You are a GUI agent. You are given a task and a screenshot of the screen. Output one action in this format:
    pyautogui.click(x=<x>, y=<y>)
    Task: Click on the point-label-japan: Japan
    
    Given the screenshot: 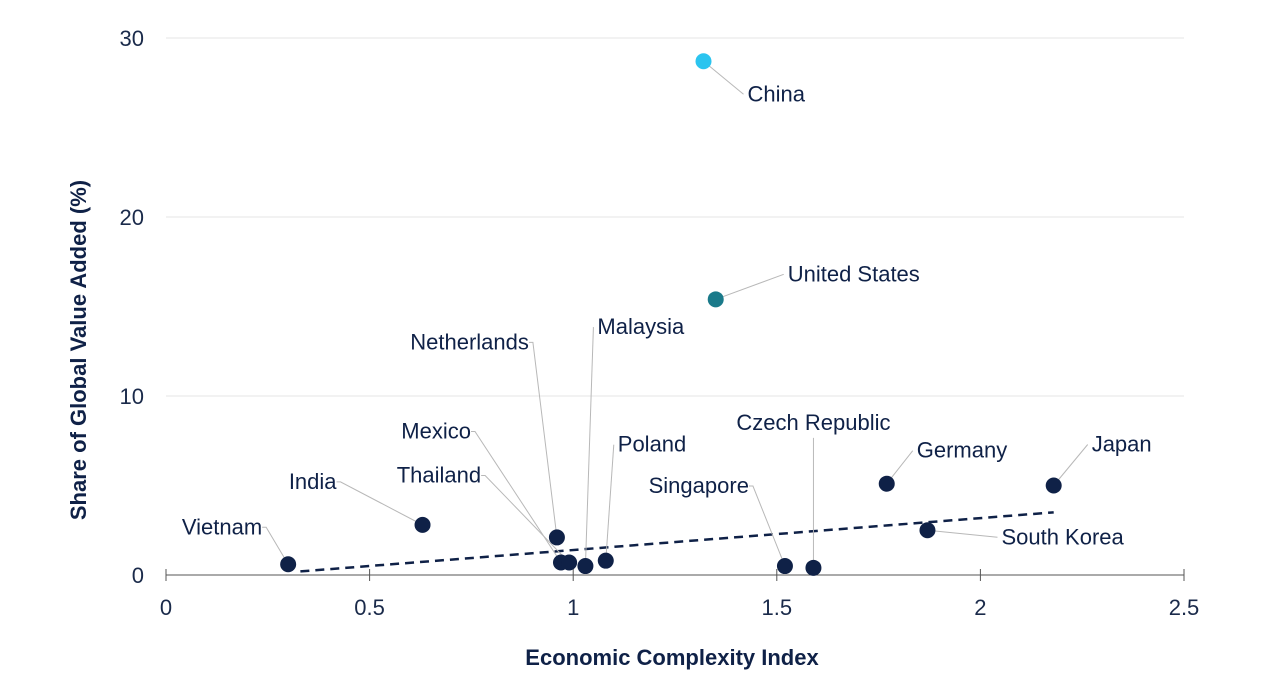 What is the action you would take?
    pyautogui.click(x=1122, y=444)
    